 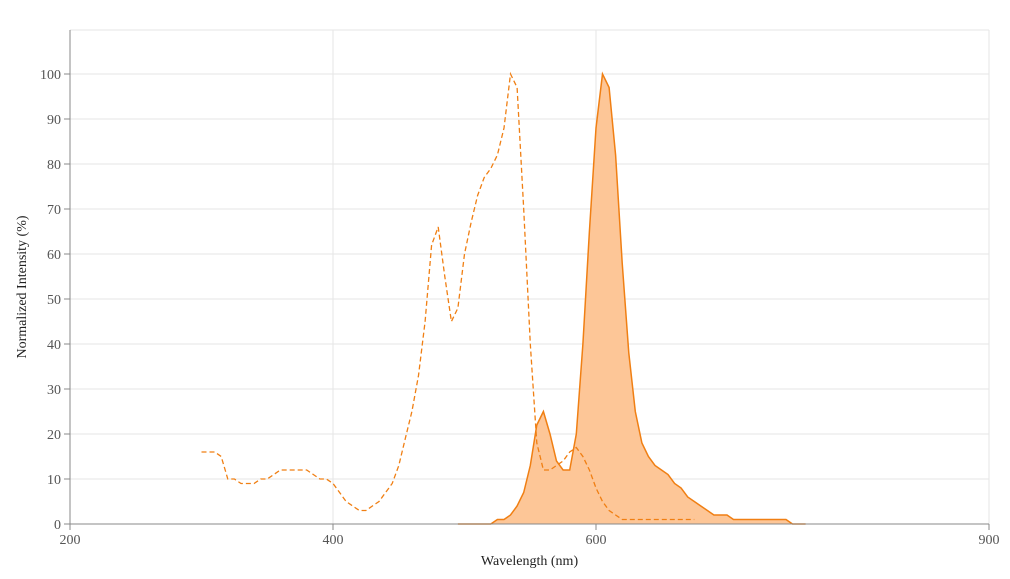 I want to click on y-tick-label: 30, so click(x=54, y=390).